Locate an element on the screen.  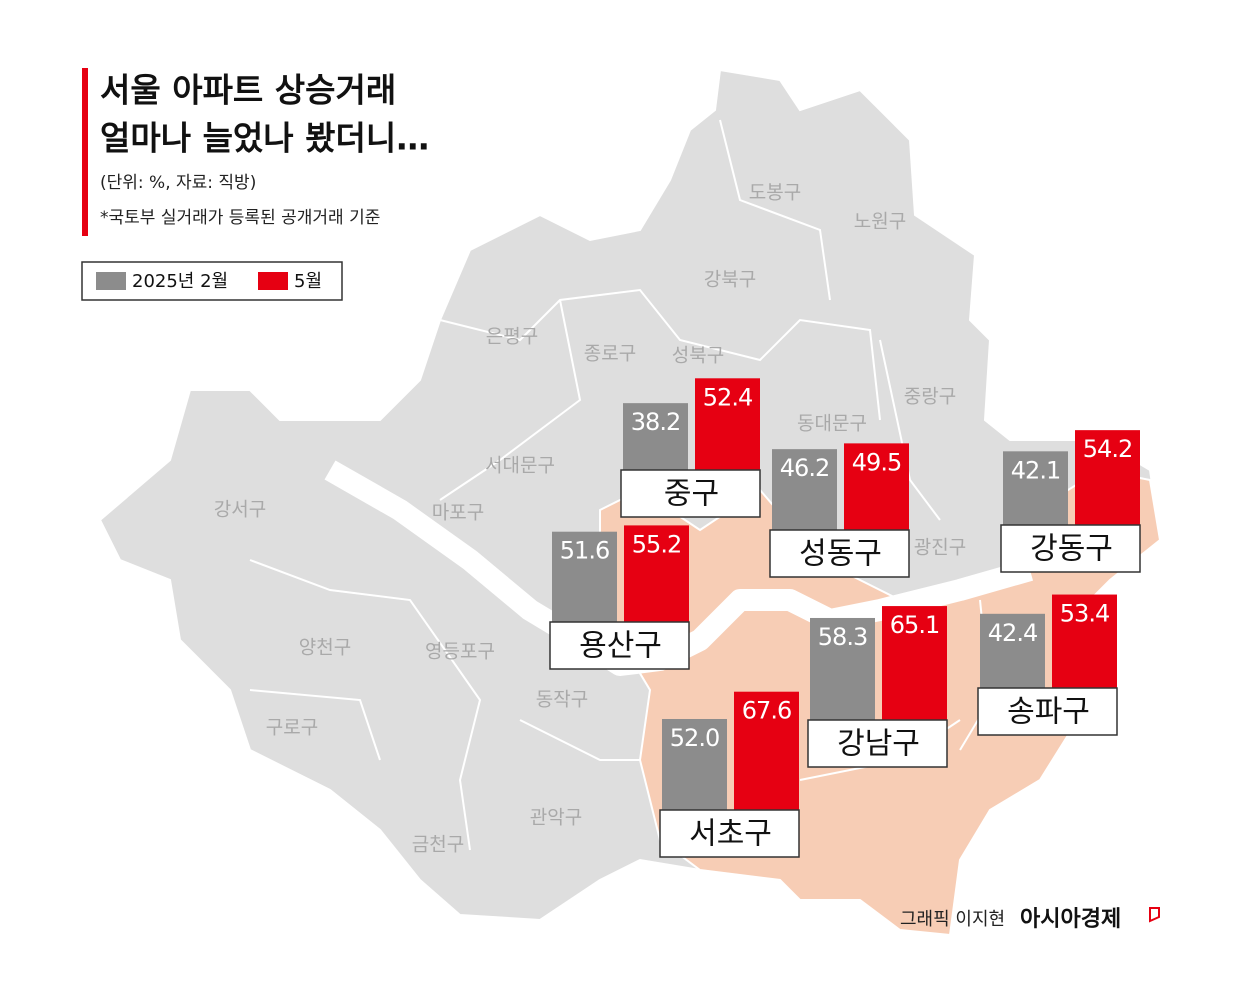
category-label: 서초구 is located at coordinates (730, 834).